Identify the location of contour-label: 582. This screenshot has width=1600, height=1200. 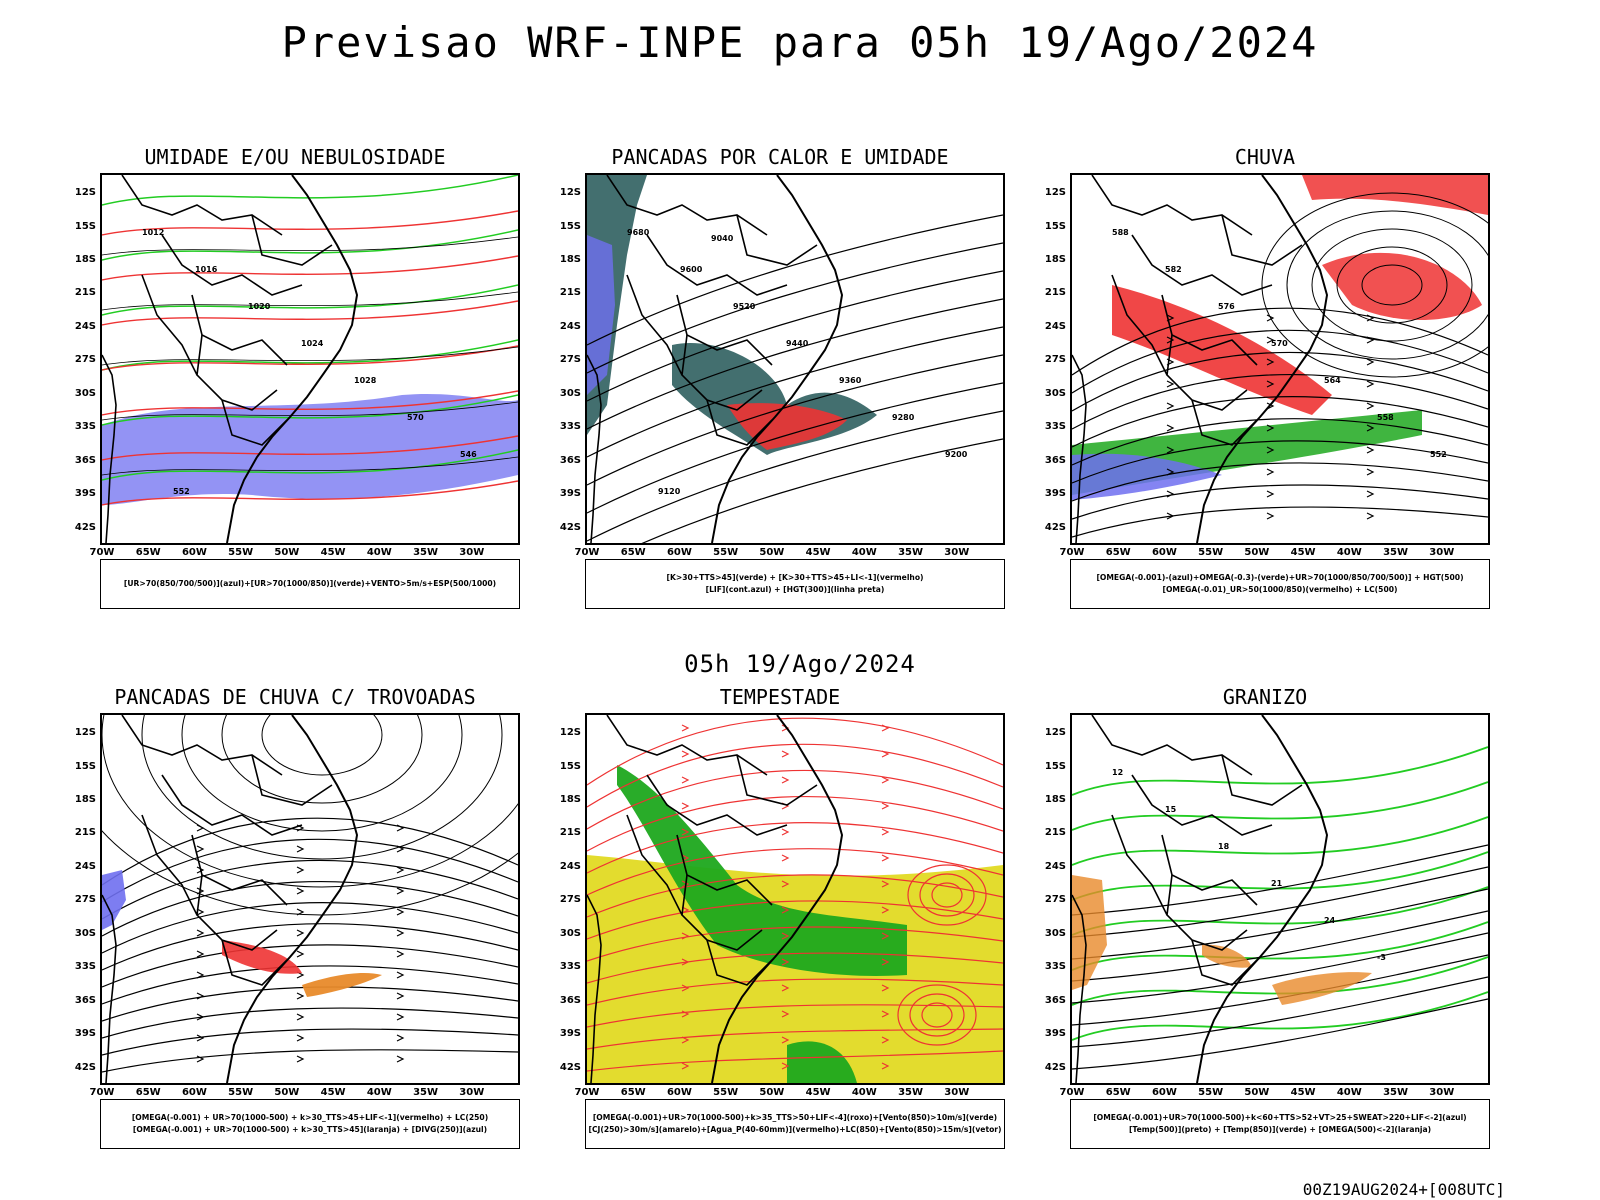
(1173, 269).